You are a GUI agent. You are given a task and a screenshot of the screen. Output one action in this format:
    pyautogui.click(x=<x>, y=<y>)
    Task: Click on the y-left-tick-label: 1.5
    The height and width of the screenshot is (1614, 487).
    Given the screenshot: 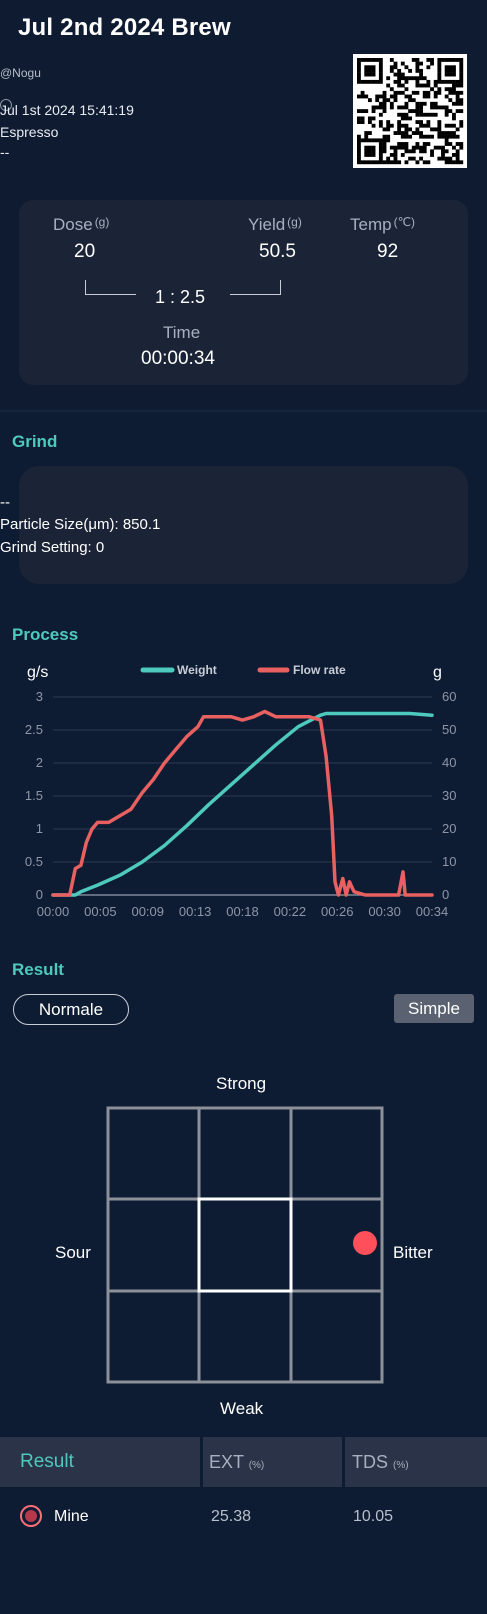 What is the action you would take?
    pyautogui.click(x=34, y=795)
    